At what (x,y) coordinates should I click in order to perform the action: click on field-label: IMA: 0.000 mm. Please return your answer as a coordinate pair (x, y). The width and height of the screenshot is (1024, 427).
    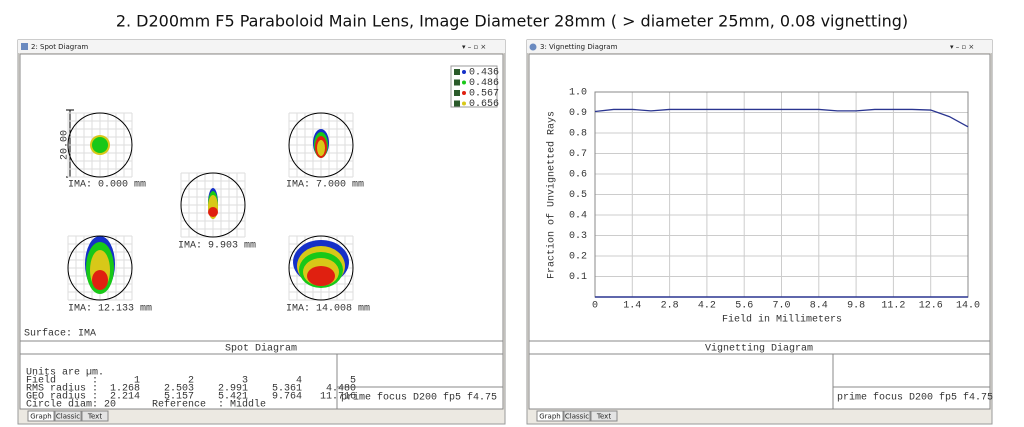
    Looking at the image, I should click on (107, 185).